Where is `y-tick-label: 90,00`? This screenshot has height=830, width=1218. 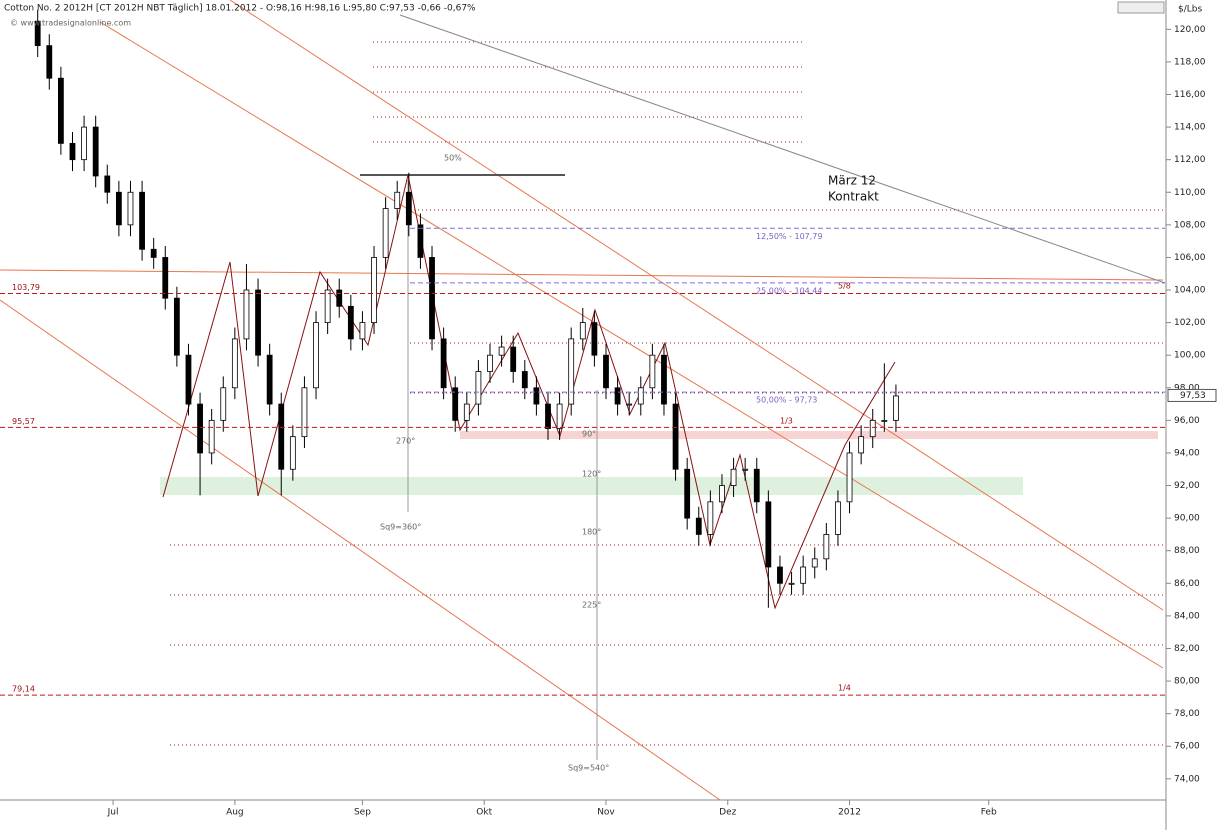
y-tick-label: 90,00 is located at coordinates (1187, 519).